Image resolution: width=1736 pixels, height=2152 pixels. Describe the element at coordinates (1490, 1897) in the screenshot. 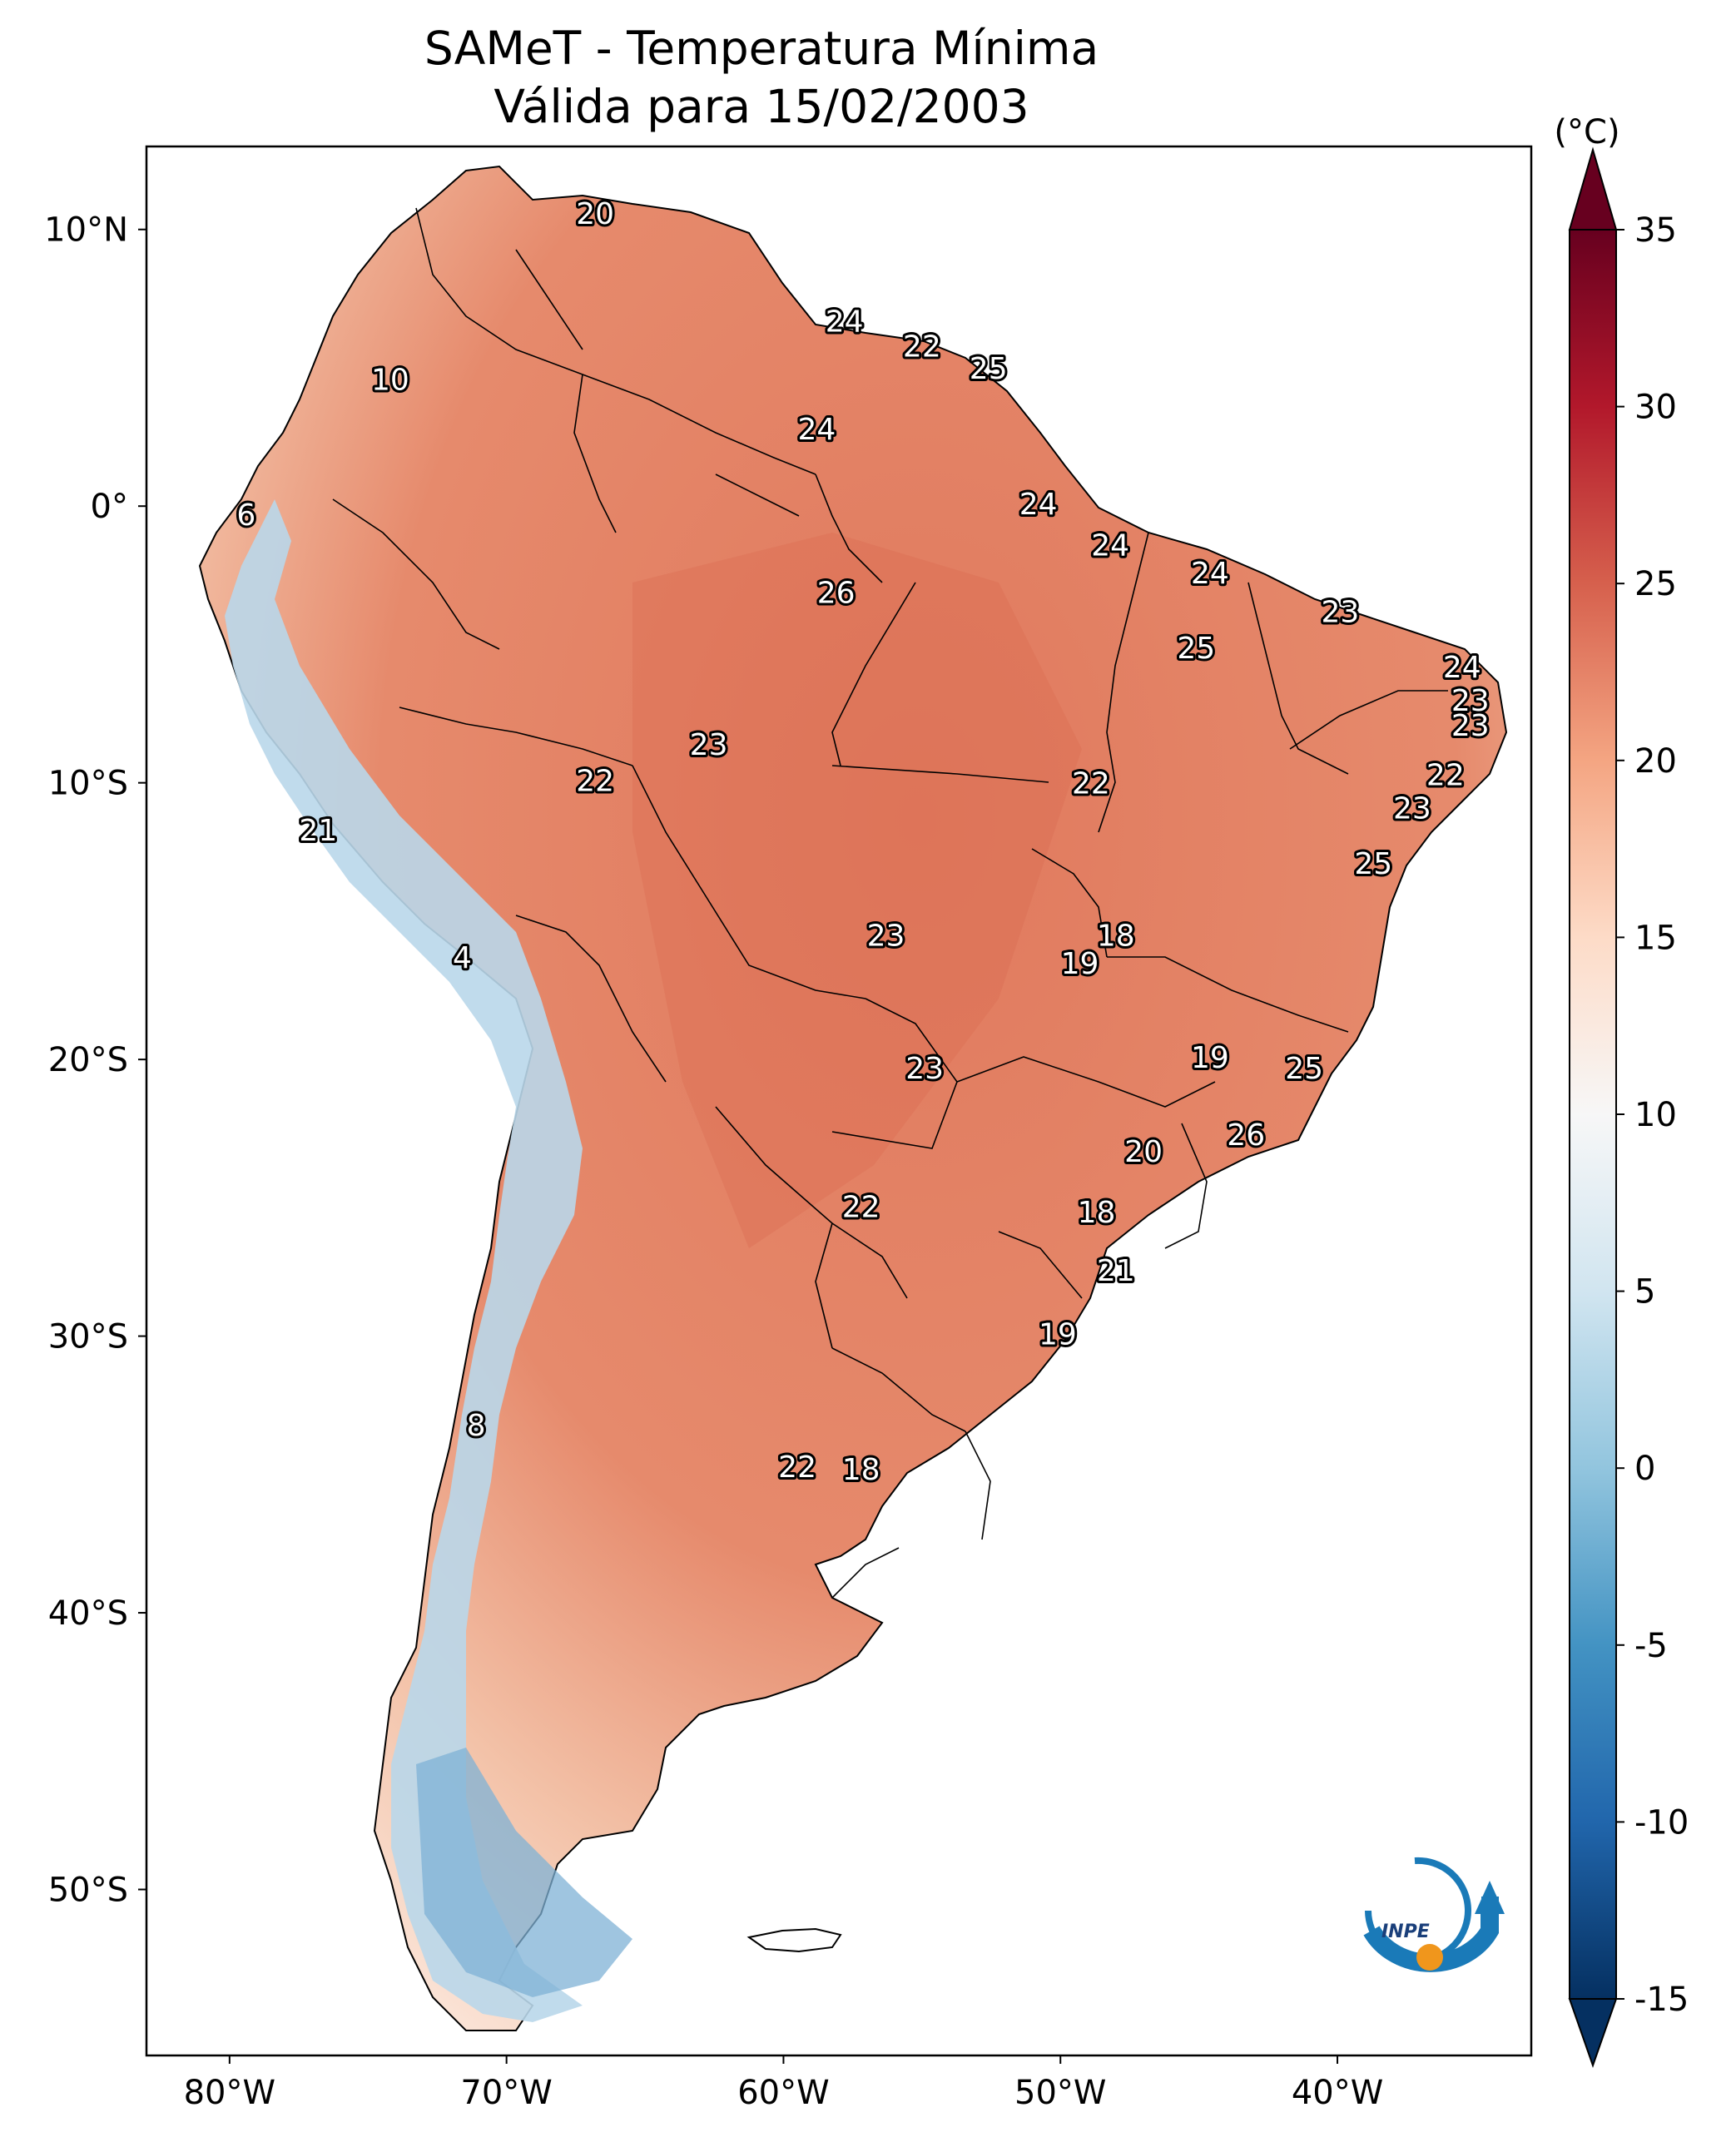

I see `logo-arrow-icon` at that location.